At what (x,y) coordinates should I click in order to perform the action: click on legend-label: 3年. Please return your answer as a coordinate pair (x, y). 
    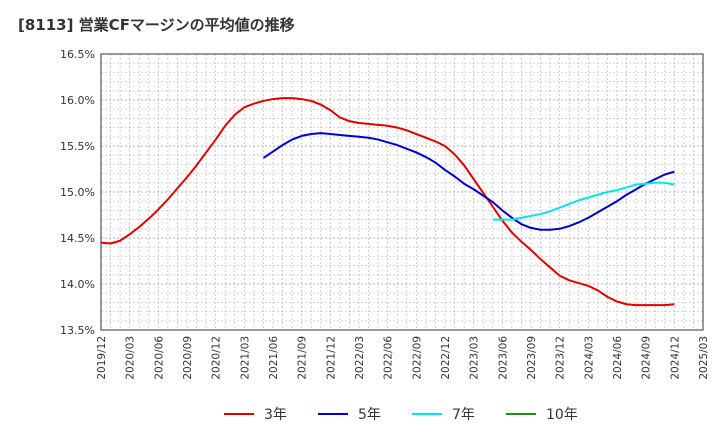
    Looking at the image, I should click on (275, 415).